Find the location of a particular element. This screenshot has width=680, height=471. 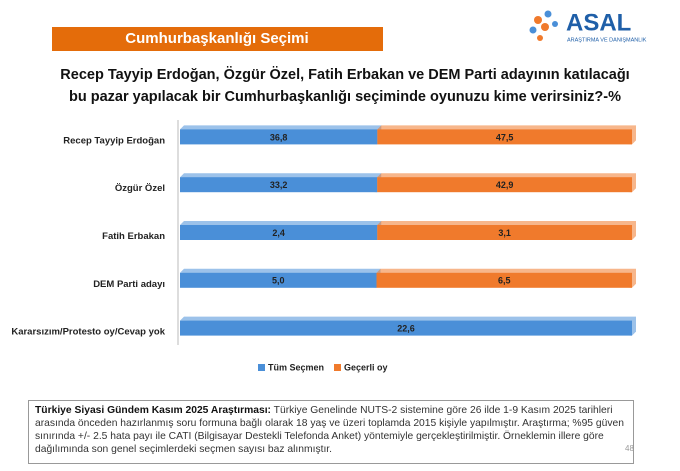

value-label: 2,4 is located at coordinates (278, 233).